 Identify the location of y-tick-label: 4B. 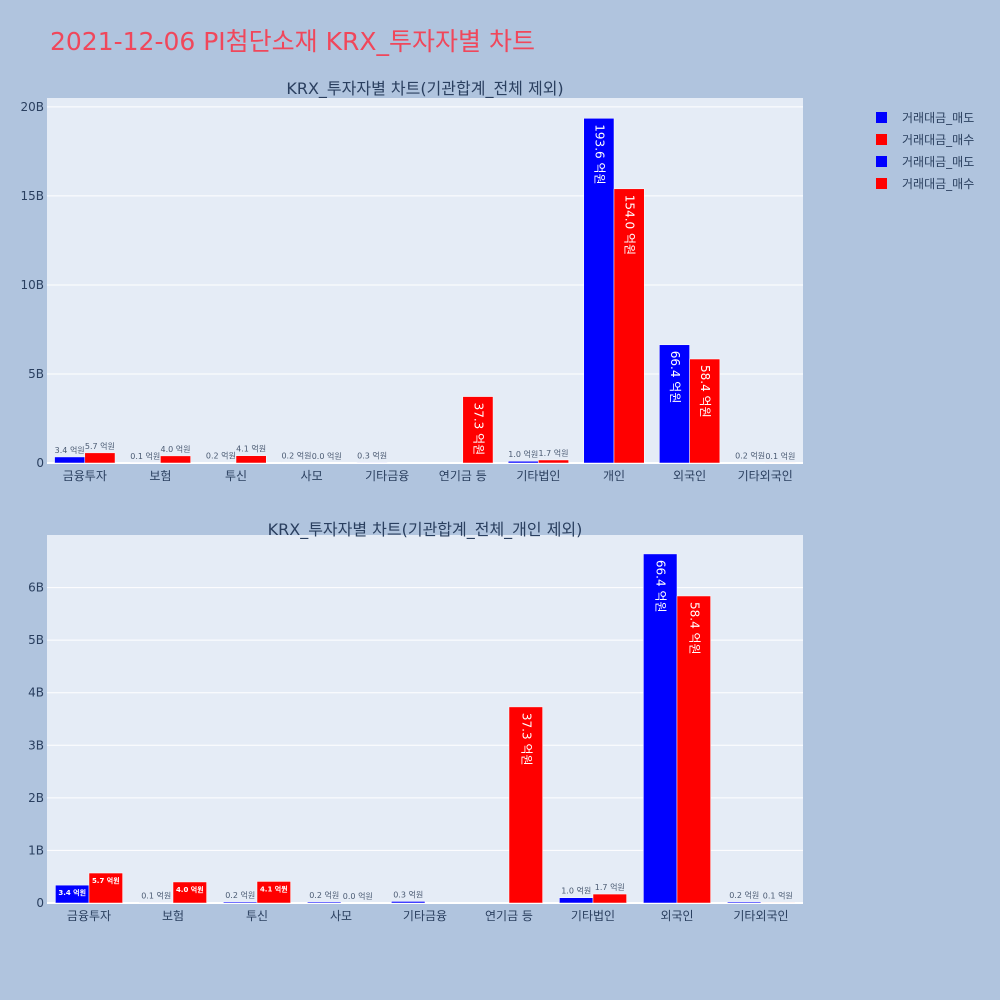
(36, 693).